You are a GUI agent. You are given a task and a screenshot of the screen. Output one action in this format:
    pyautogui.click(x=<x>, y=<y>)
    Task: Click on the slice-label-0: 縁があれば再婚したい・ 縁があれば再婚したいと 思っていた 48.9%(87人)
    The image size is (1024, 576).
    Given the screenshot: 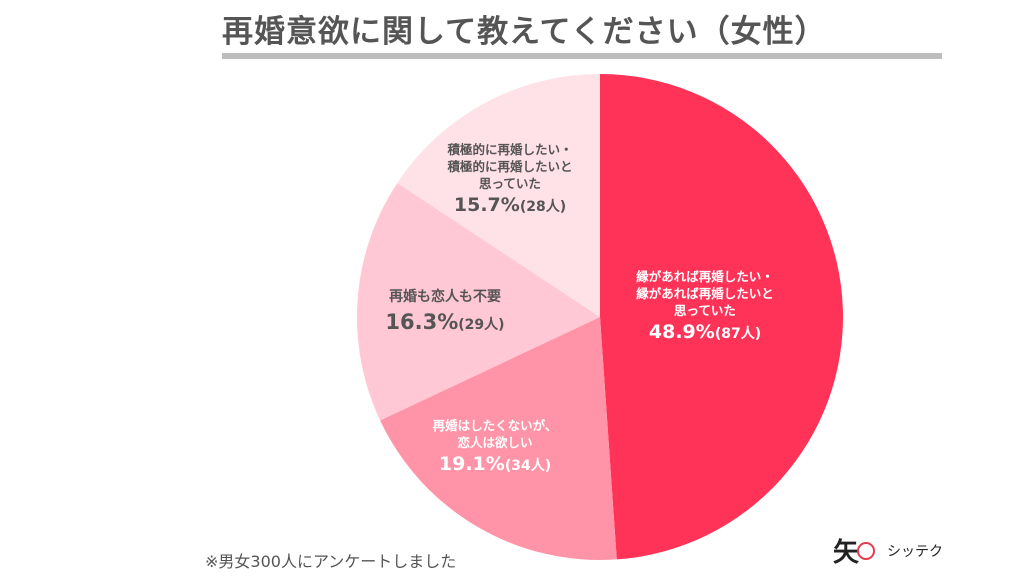 What is the action you would take?
    pyautogui.click(x=705, y=307)
    